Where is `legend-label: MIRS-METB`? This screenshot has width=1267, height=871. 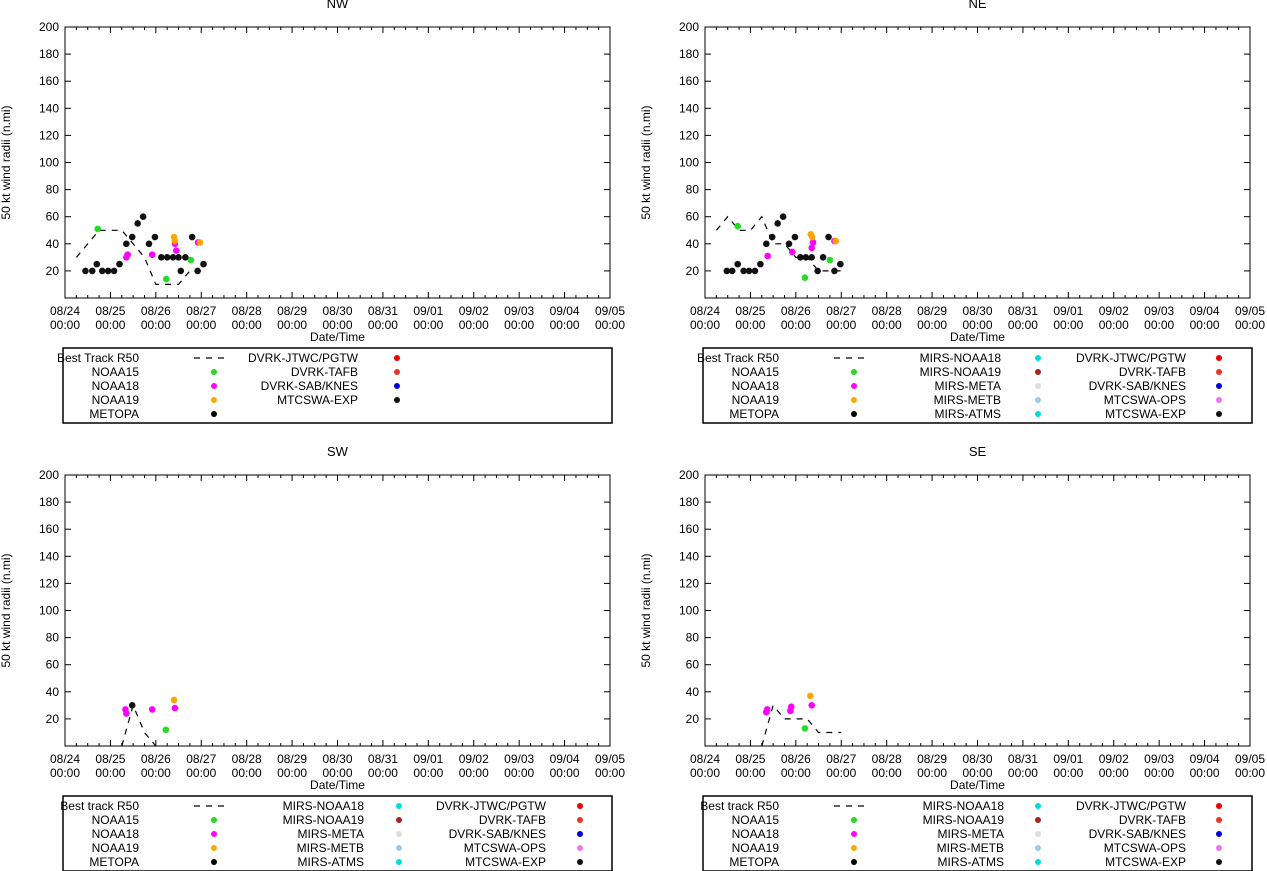
legend-label: MIRS-METB is located at coordinates (967, 400).